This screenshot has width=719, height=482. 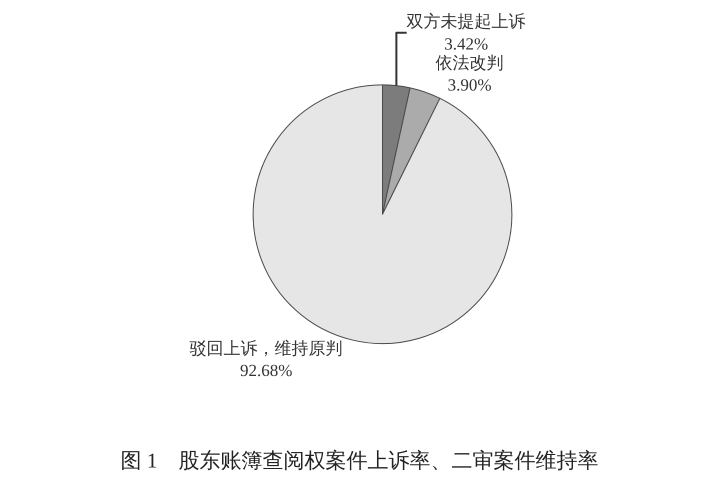 I want to click on data-label: 92.68%, so click(x=266, y=370).